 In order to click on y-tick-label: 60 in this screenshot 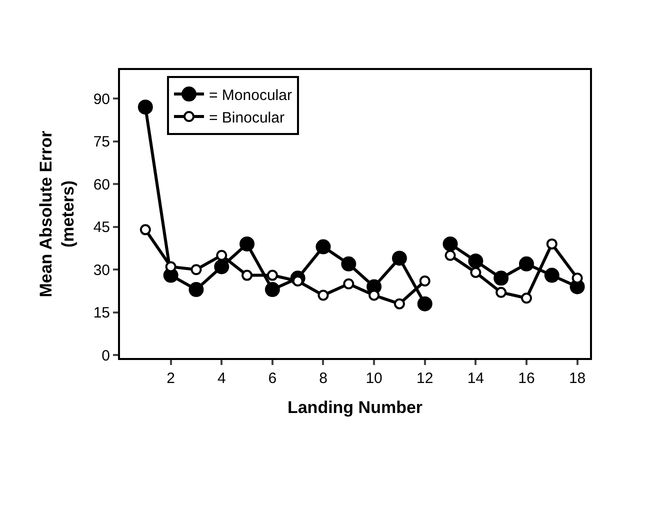, I will do `click(101, 185)`.